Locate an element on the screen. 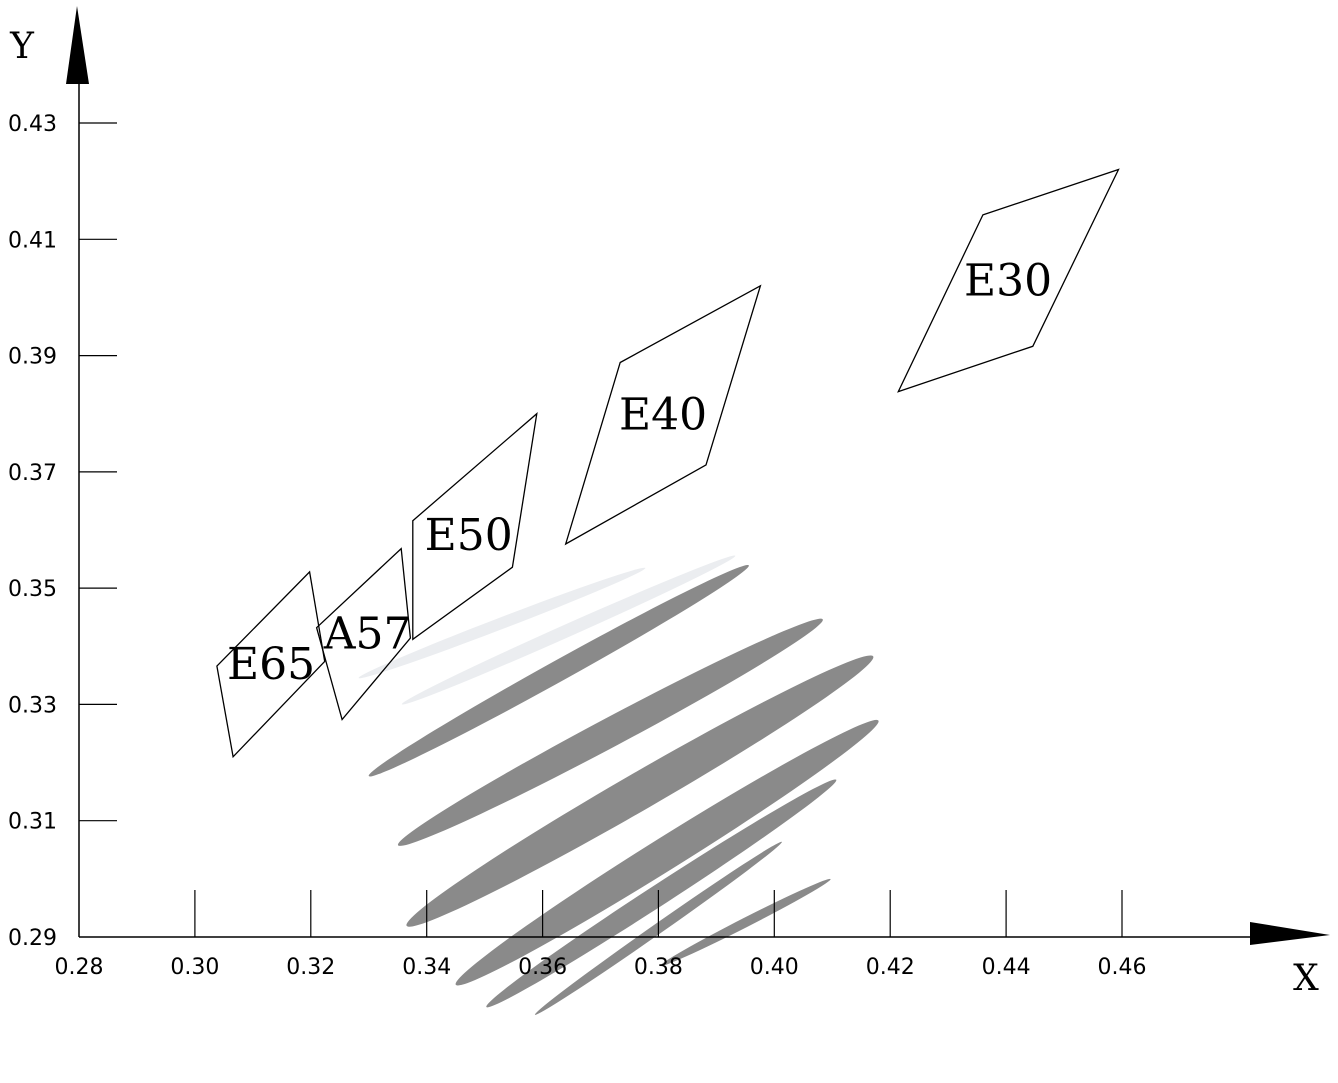  region-e30 is located at coordinates (1008, 280).